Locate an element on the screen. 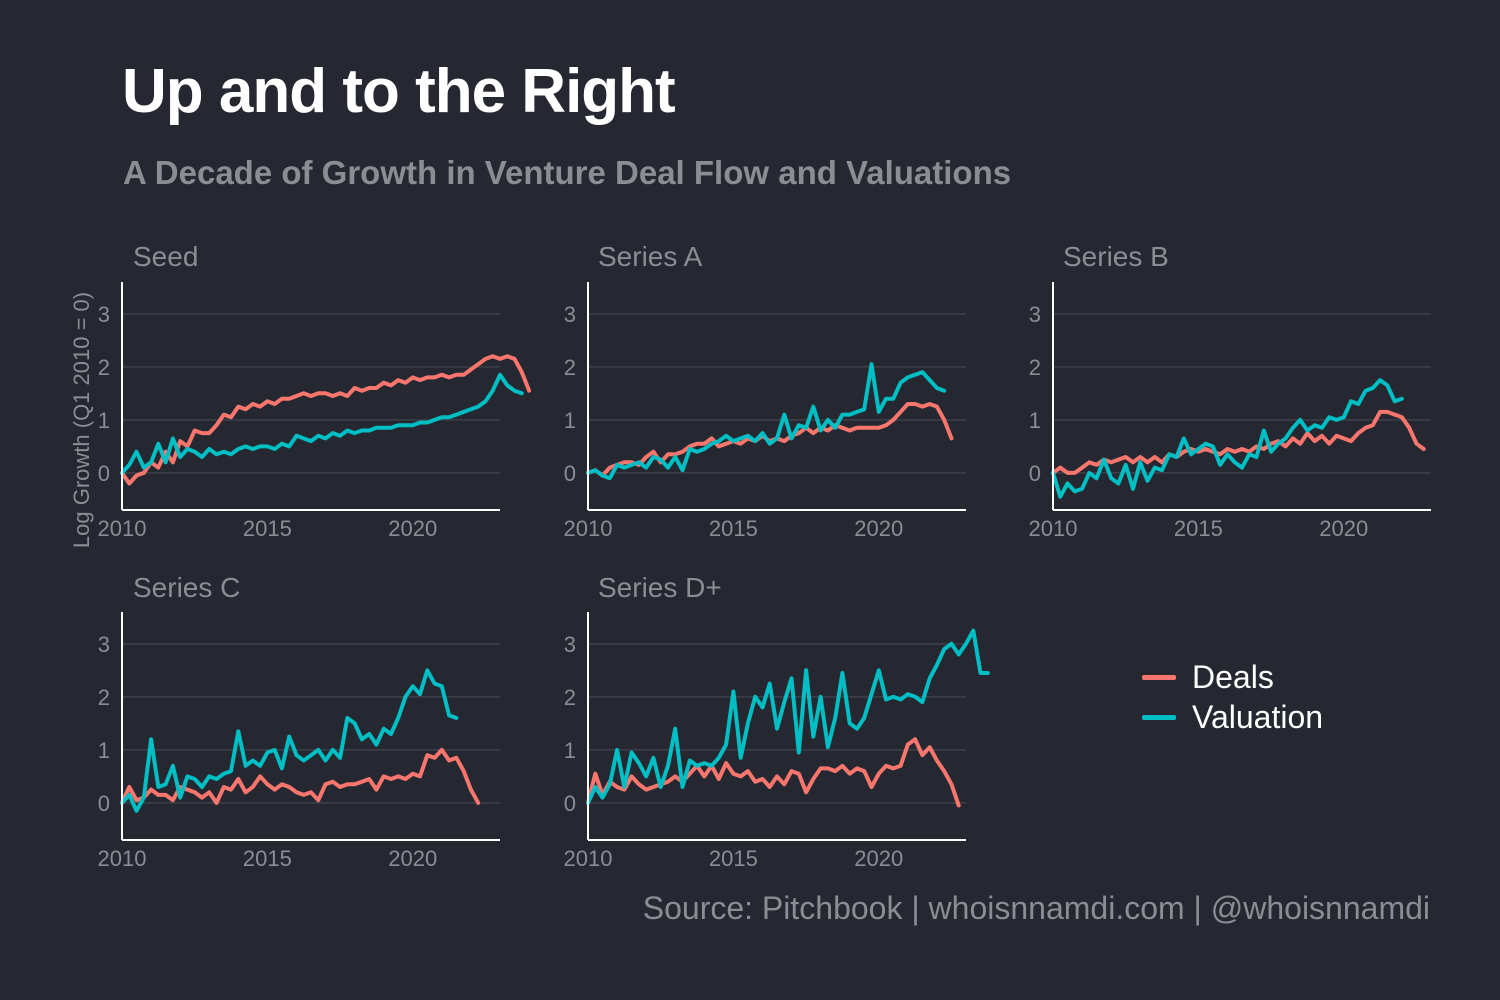  panel-series-a: Series A 0 1 2 3 2010 2015 2020 is located at coordinates (765, 391).